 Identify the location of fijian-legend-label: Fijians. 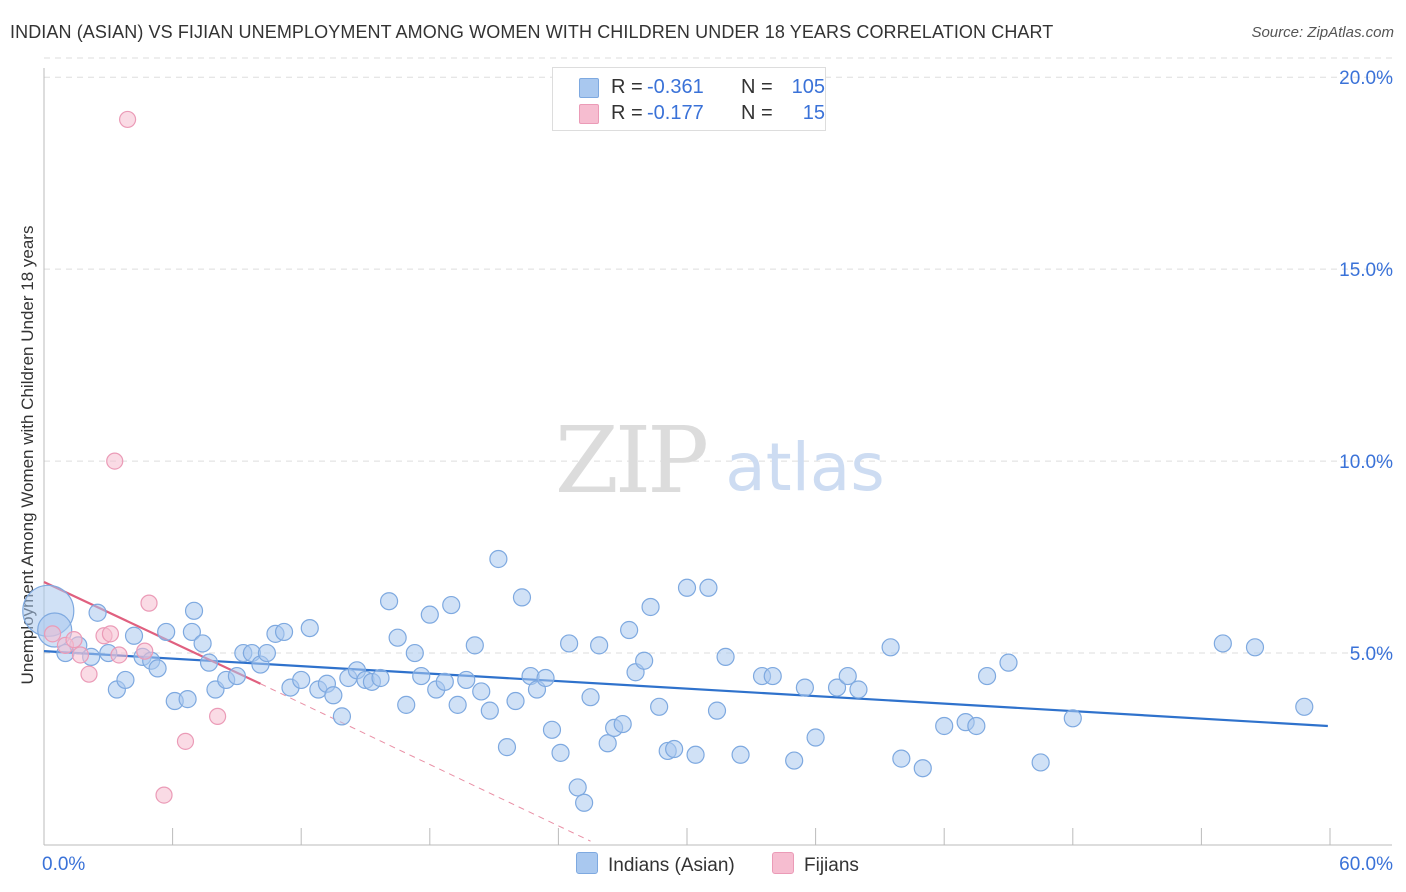
(831, 865).